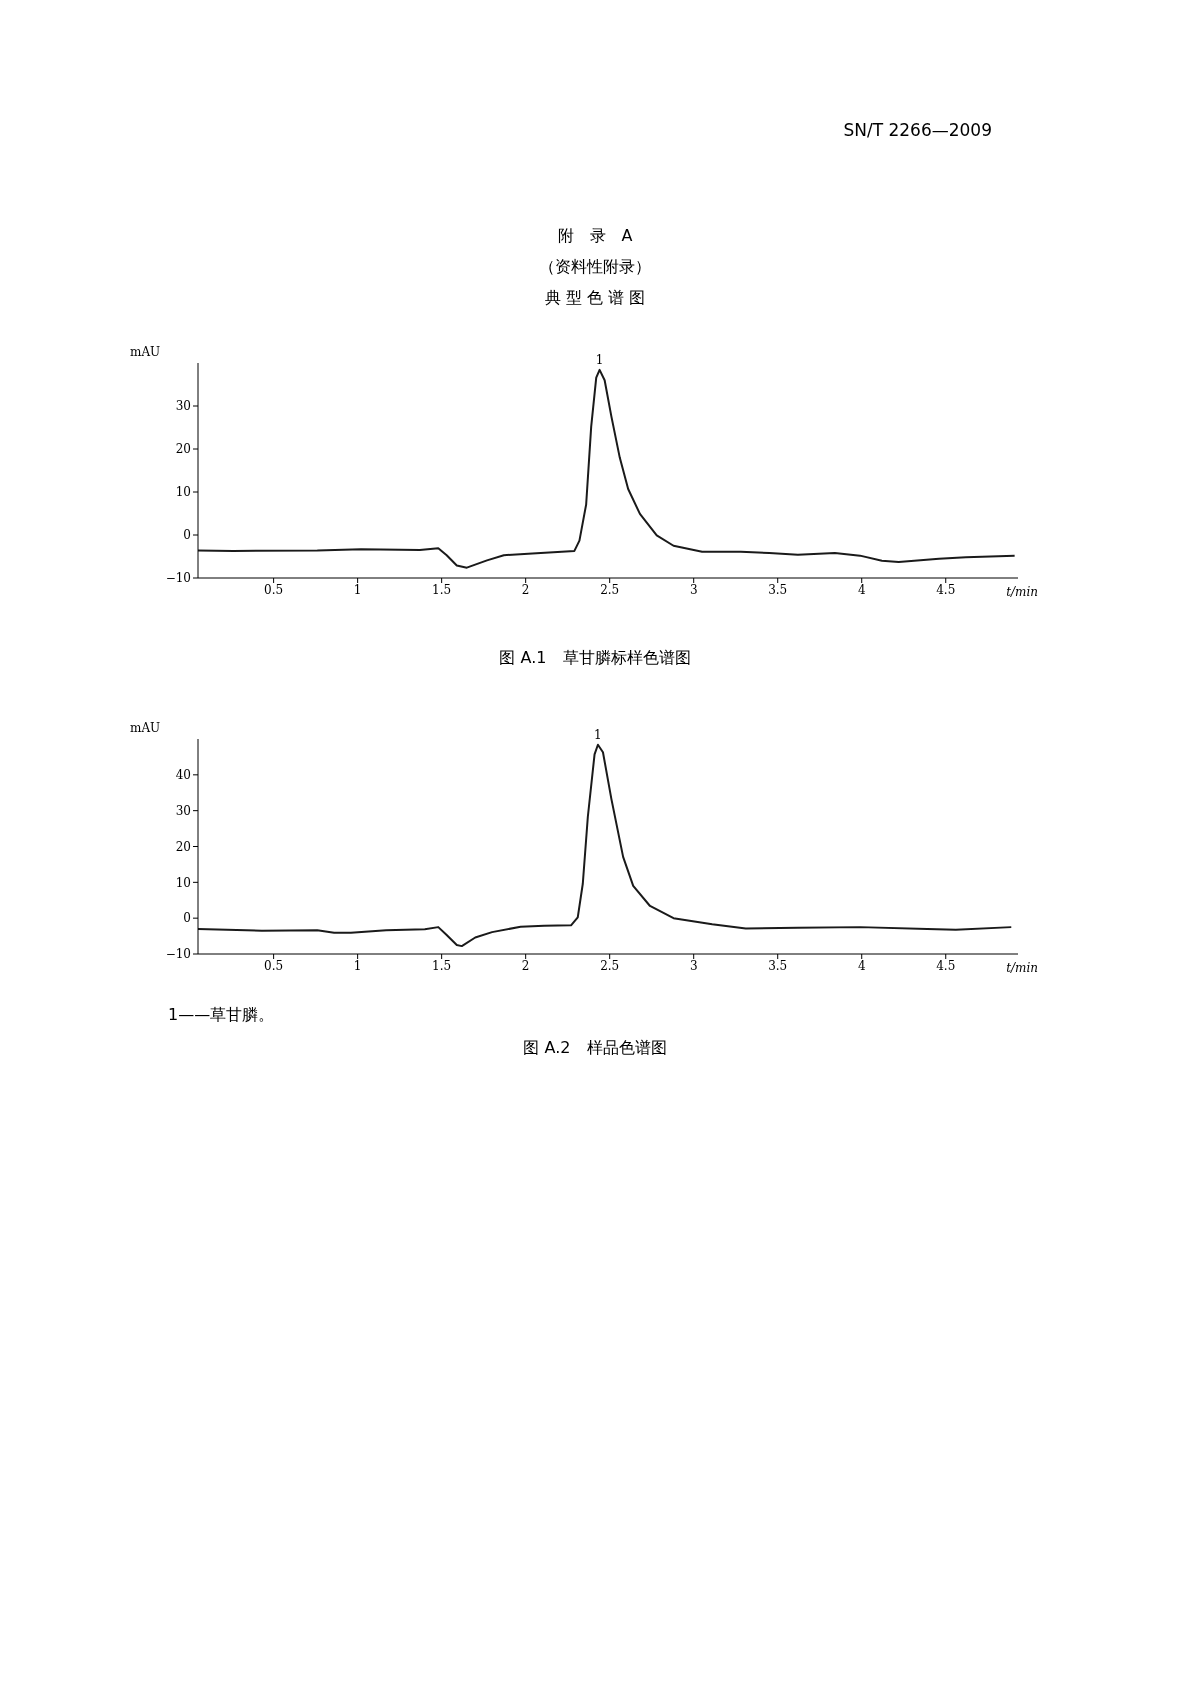 The width and height of the screenshot is (1190, 1683). Describe the element at coordinates (183, 775) in the screenshot. I see `y-tick-label: 40` at that location.